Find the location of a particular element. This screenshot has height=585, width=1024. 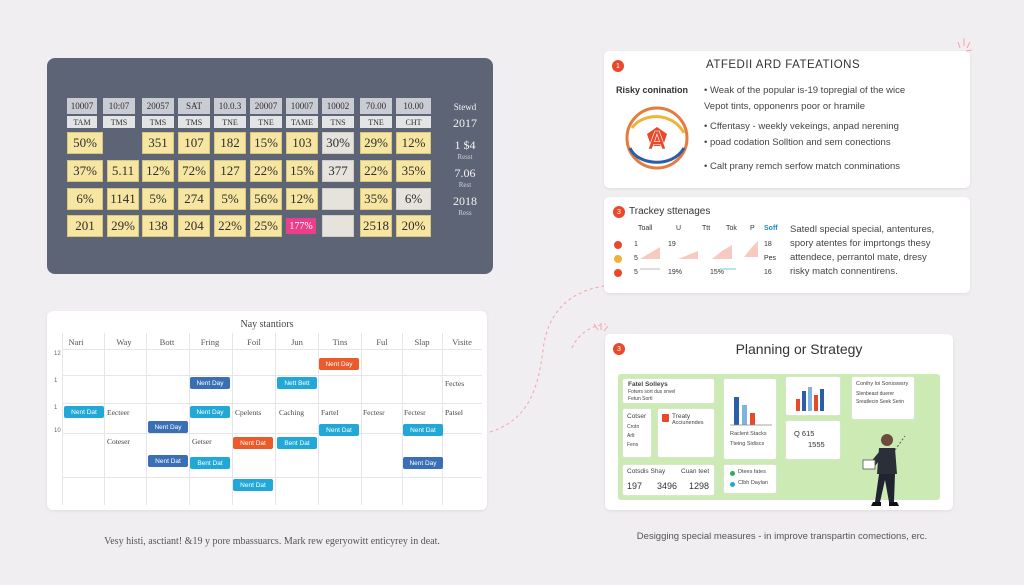

calendar-cell-text: Eecteer is located at coordinates (118, 412).